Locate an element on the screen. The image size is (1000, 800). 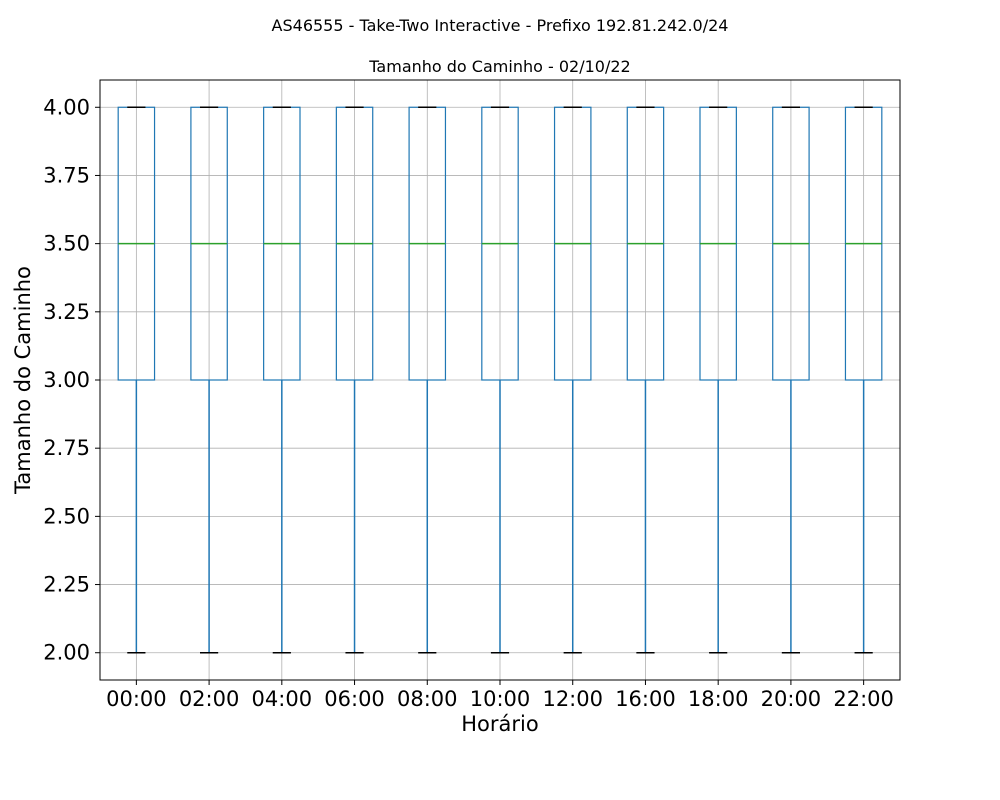
x-tick-label: 20:00 is located at coordinates (791, 699).